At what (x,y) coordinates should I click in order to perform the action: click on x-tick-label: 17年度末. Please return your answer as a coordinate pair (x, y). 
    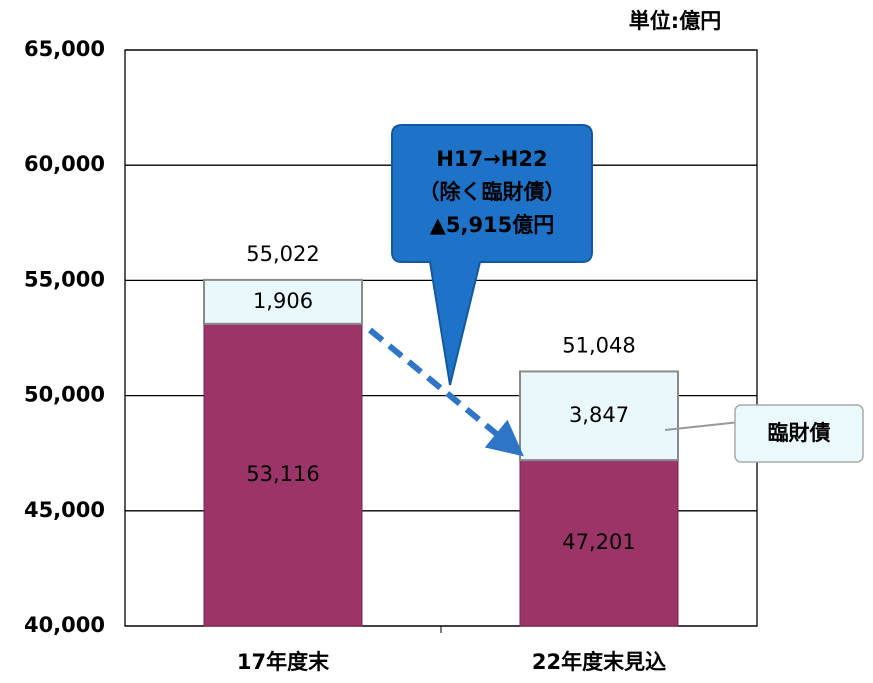
    Looking at the image, I should click on (283, 662).